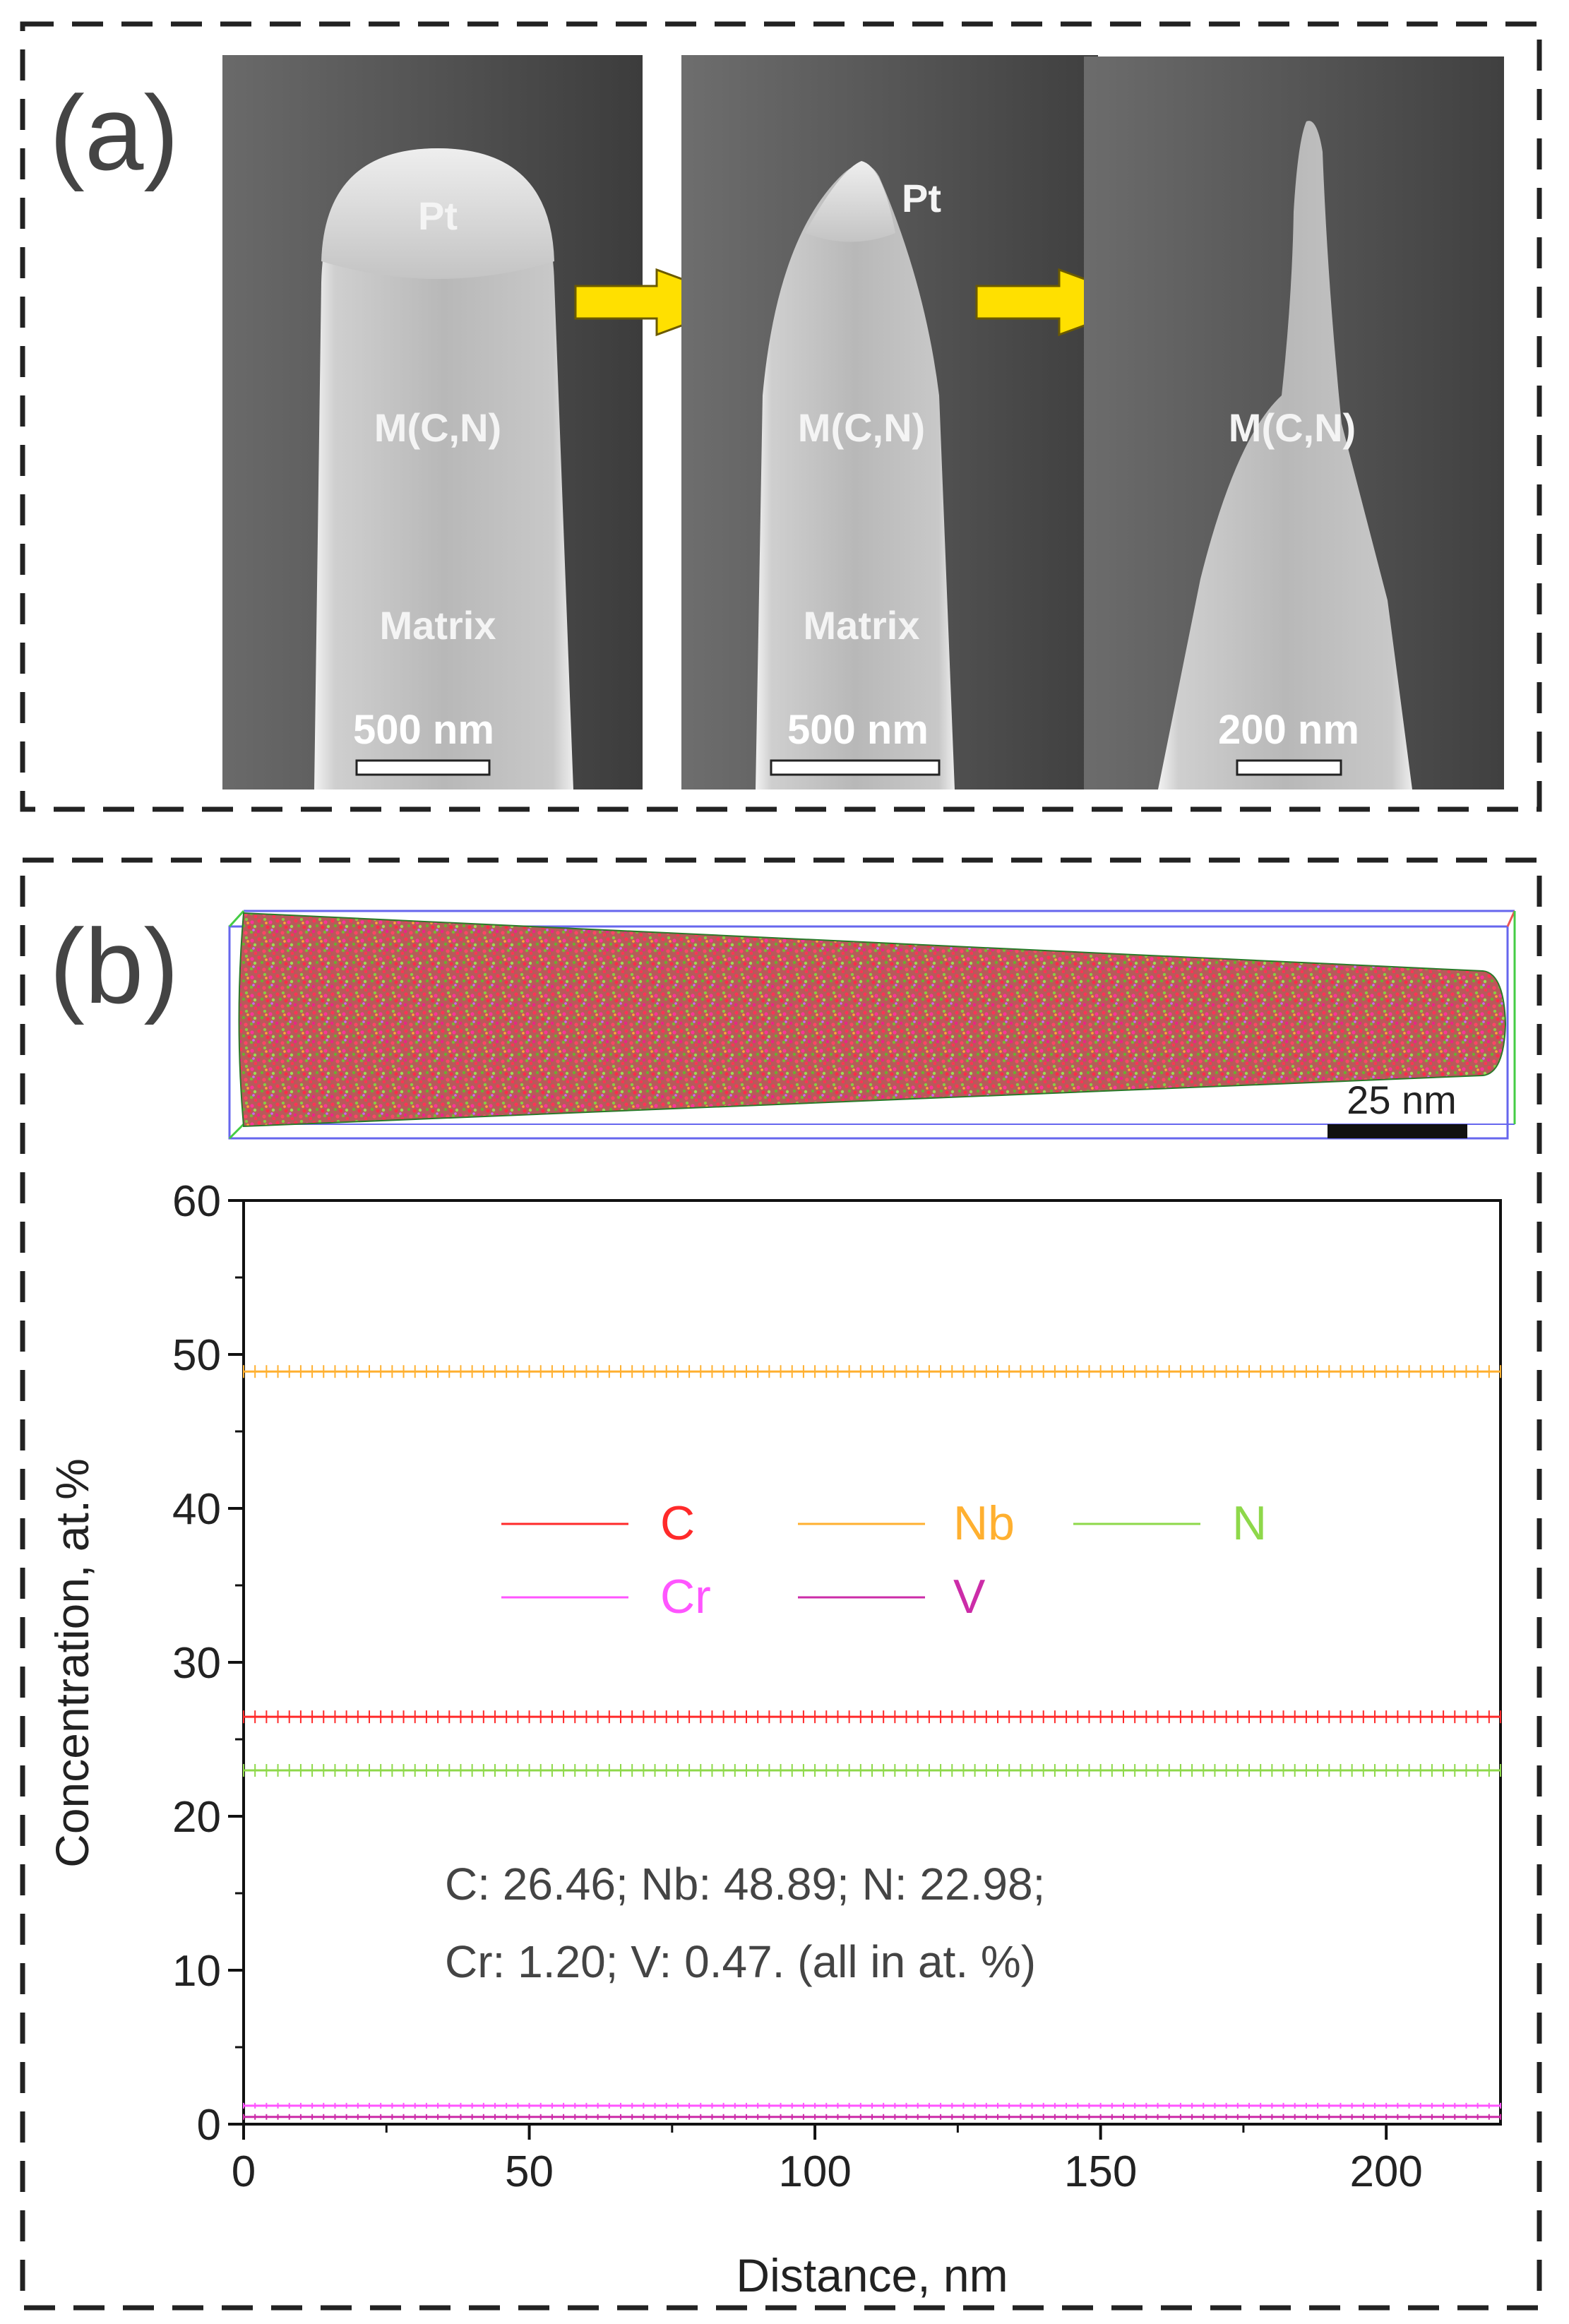 This screenshot has width=1569, height=2324. What do you see at coordinates (423, 767) in the screenshot?
I see `sem1-scale-bar` at bounding box center [423, 767].